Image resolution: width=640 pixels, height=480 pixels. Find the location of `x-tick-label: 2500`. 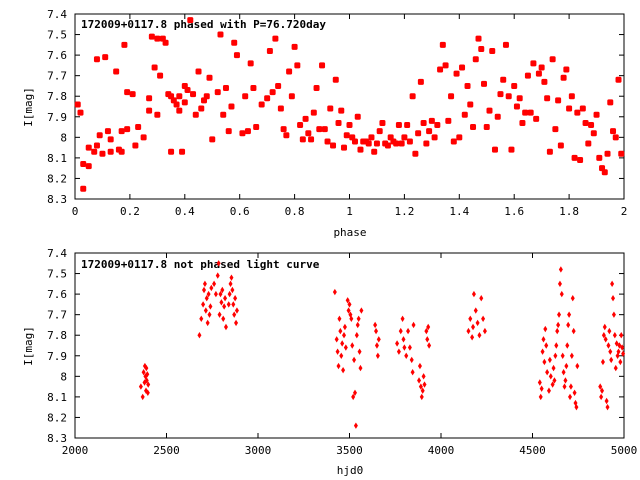

x-tick-label: 2500 is located at coordinates (166, 450).